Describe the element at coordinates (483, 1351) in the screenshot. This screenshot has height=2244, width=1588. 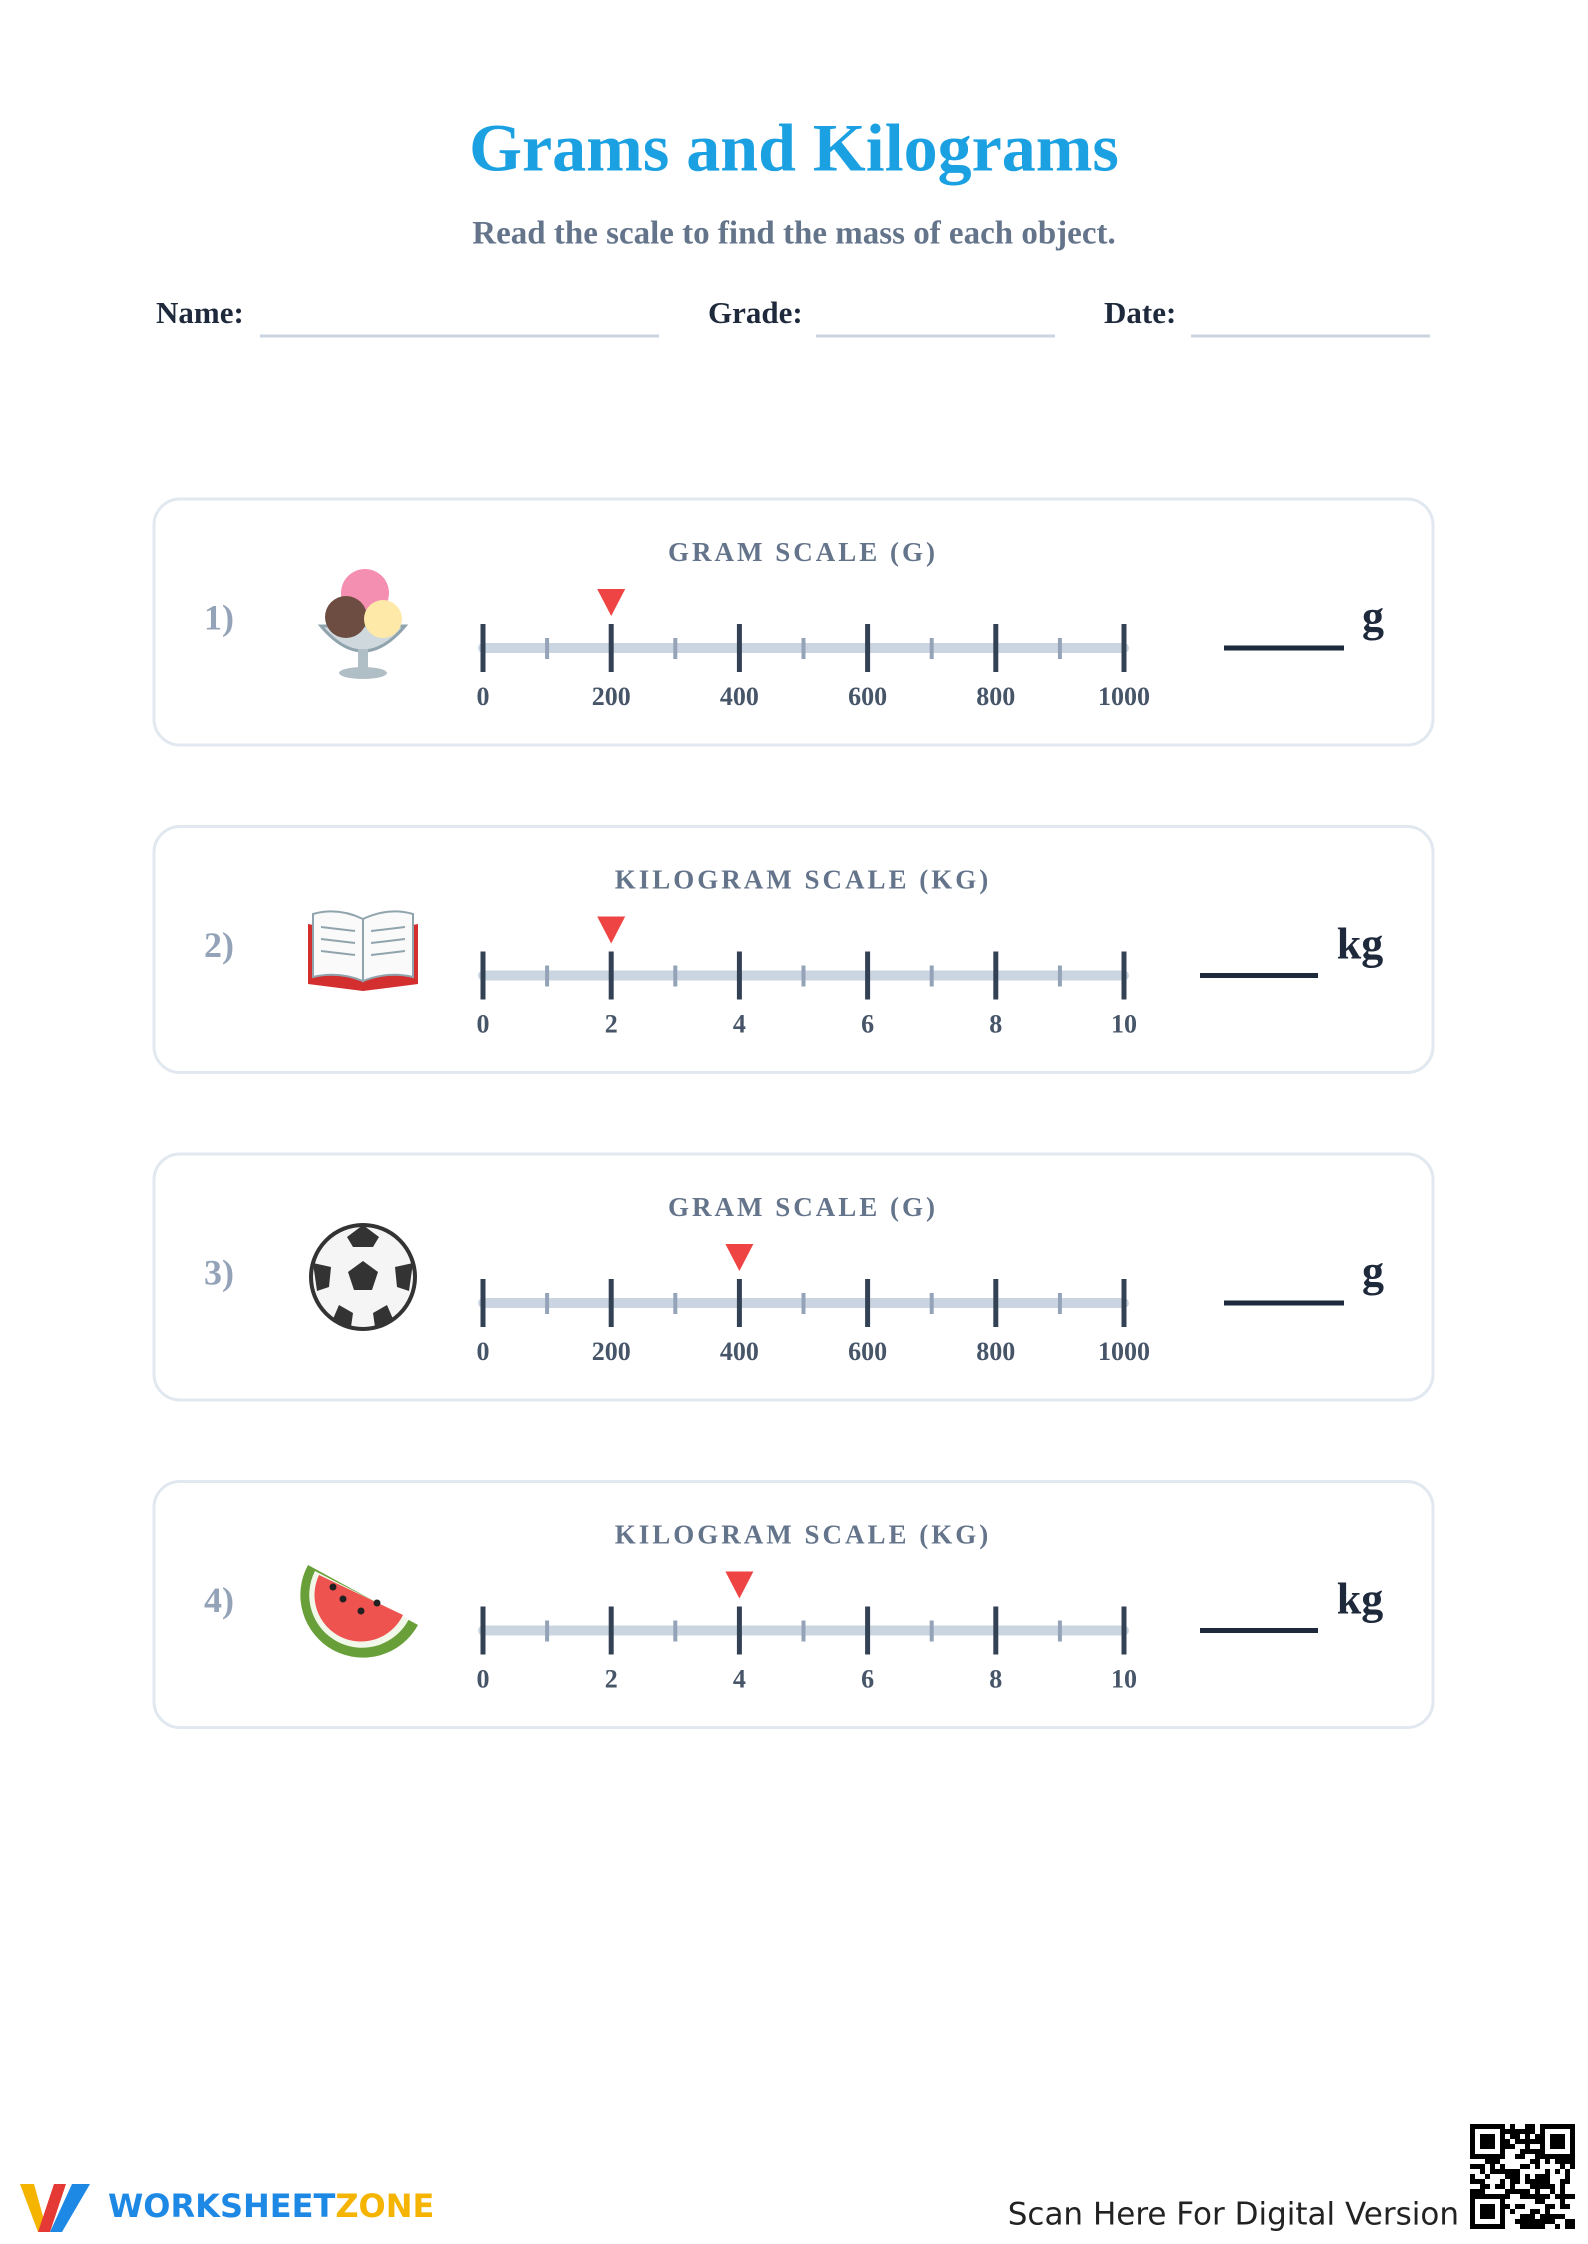
I see `tick-label: 0` at that location.